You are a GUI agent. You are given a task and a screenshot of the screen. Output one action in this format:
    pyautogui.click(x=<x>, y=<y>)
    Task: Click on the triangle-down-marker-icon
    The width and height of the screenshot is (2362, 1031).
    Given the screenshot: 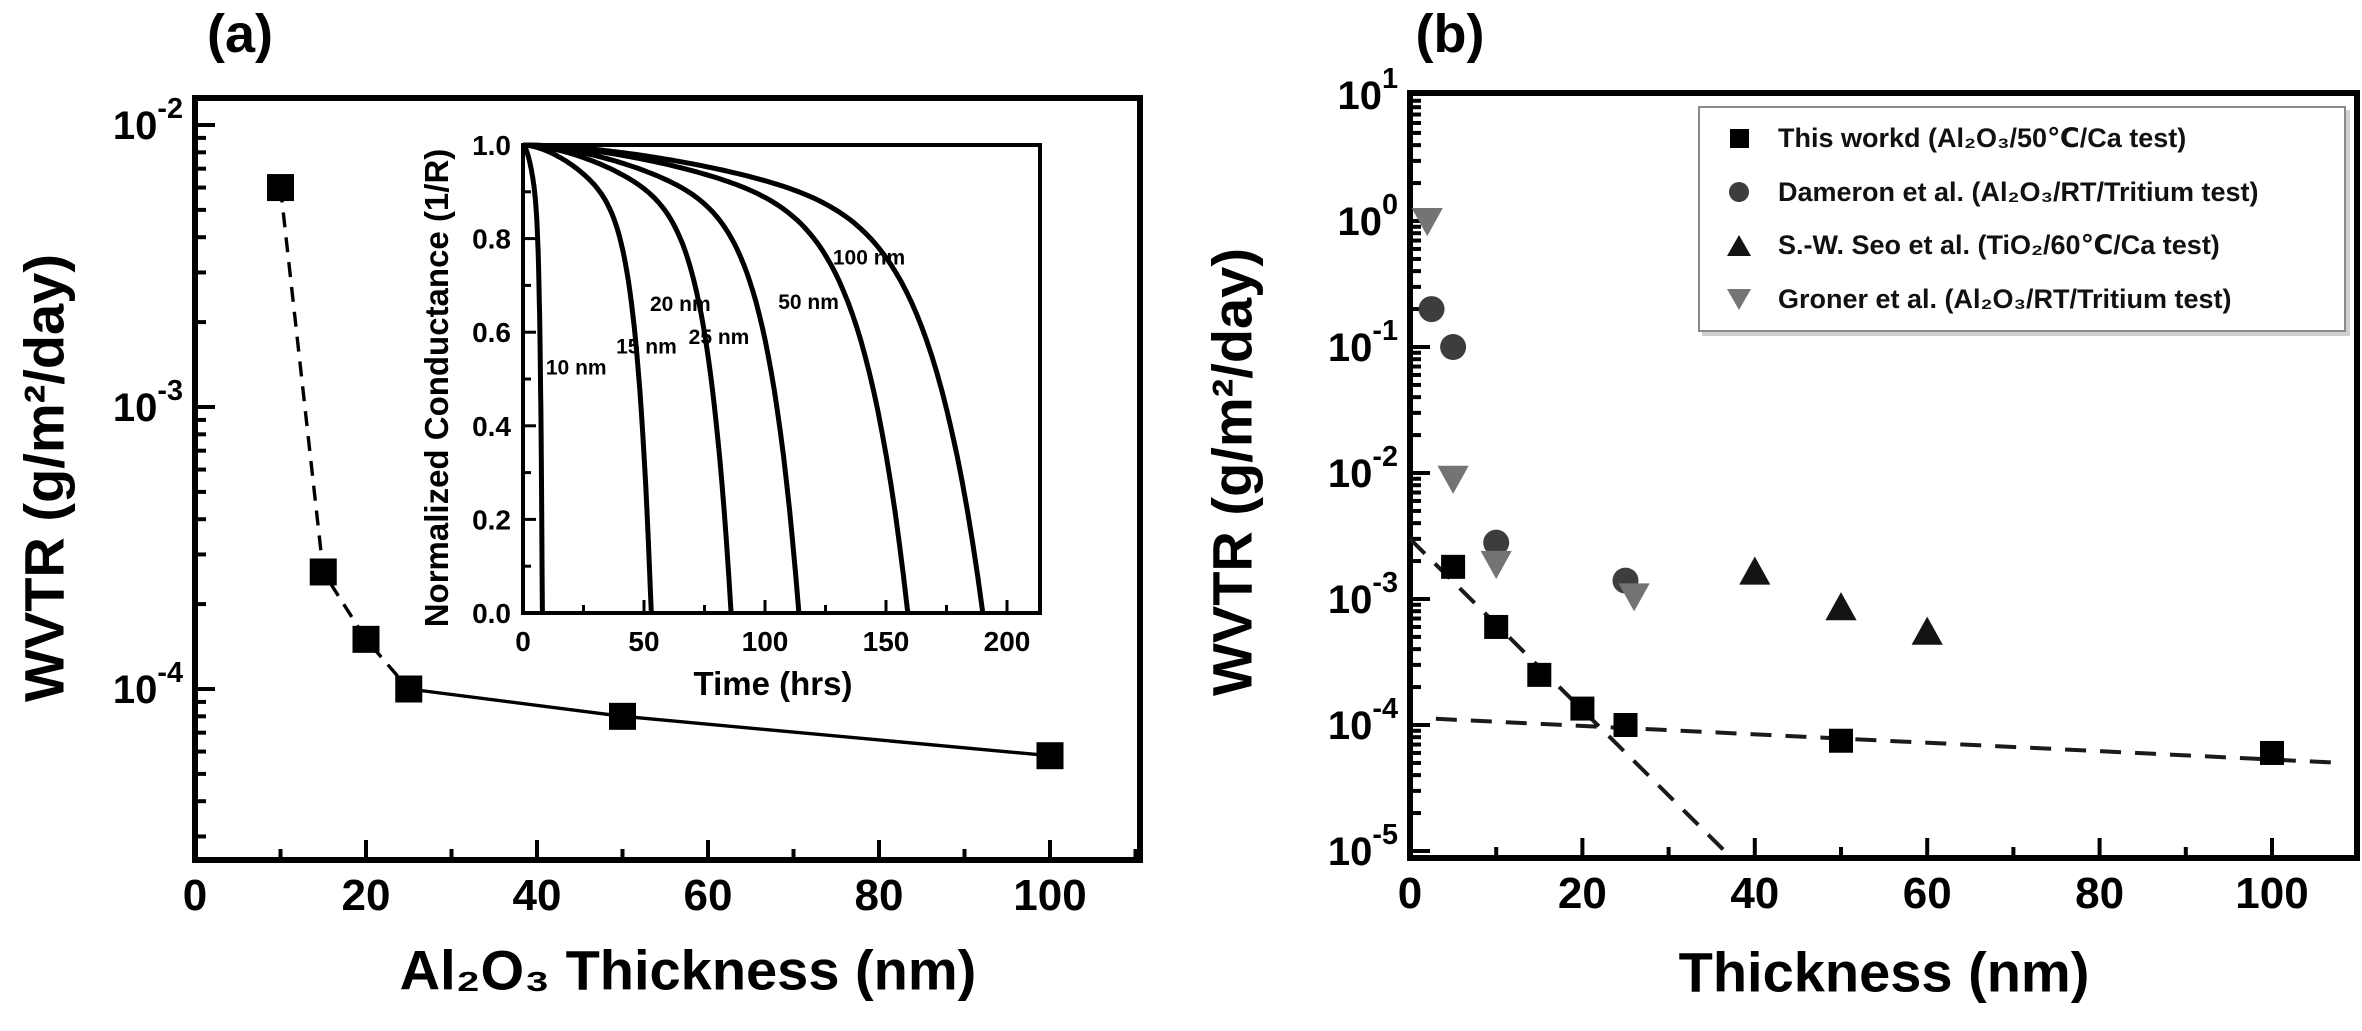 What is the action you would take?
    pyautogui.click(x=1739, y=299)
    